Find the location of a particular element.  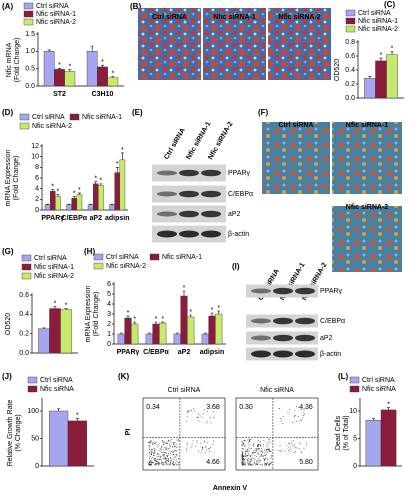

x-tick-label: C3H10 is located at coordinates (103, 94).